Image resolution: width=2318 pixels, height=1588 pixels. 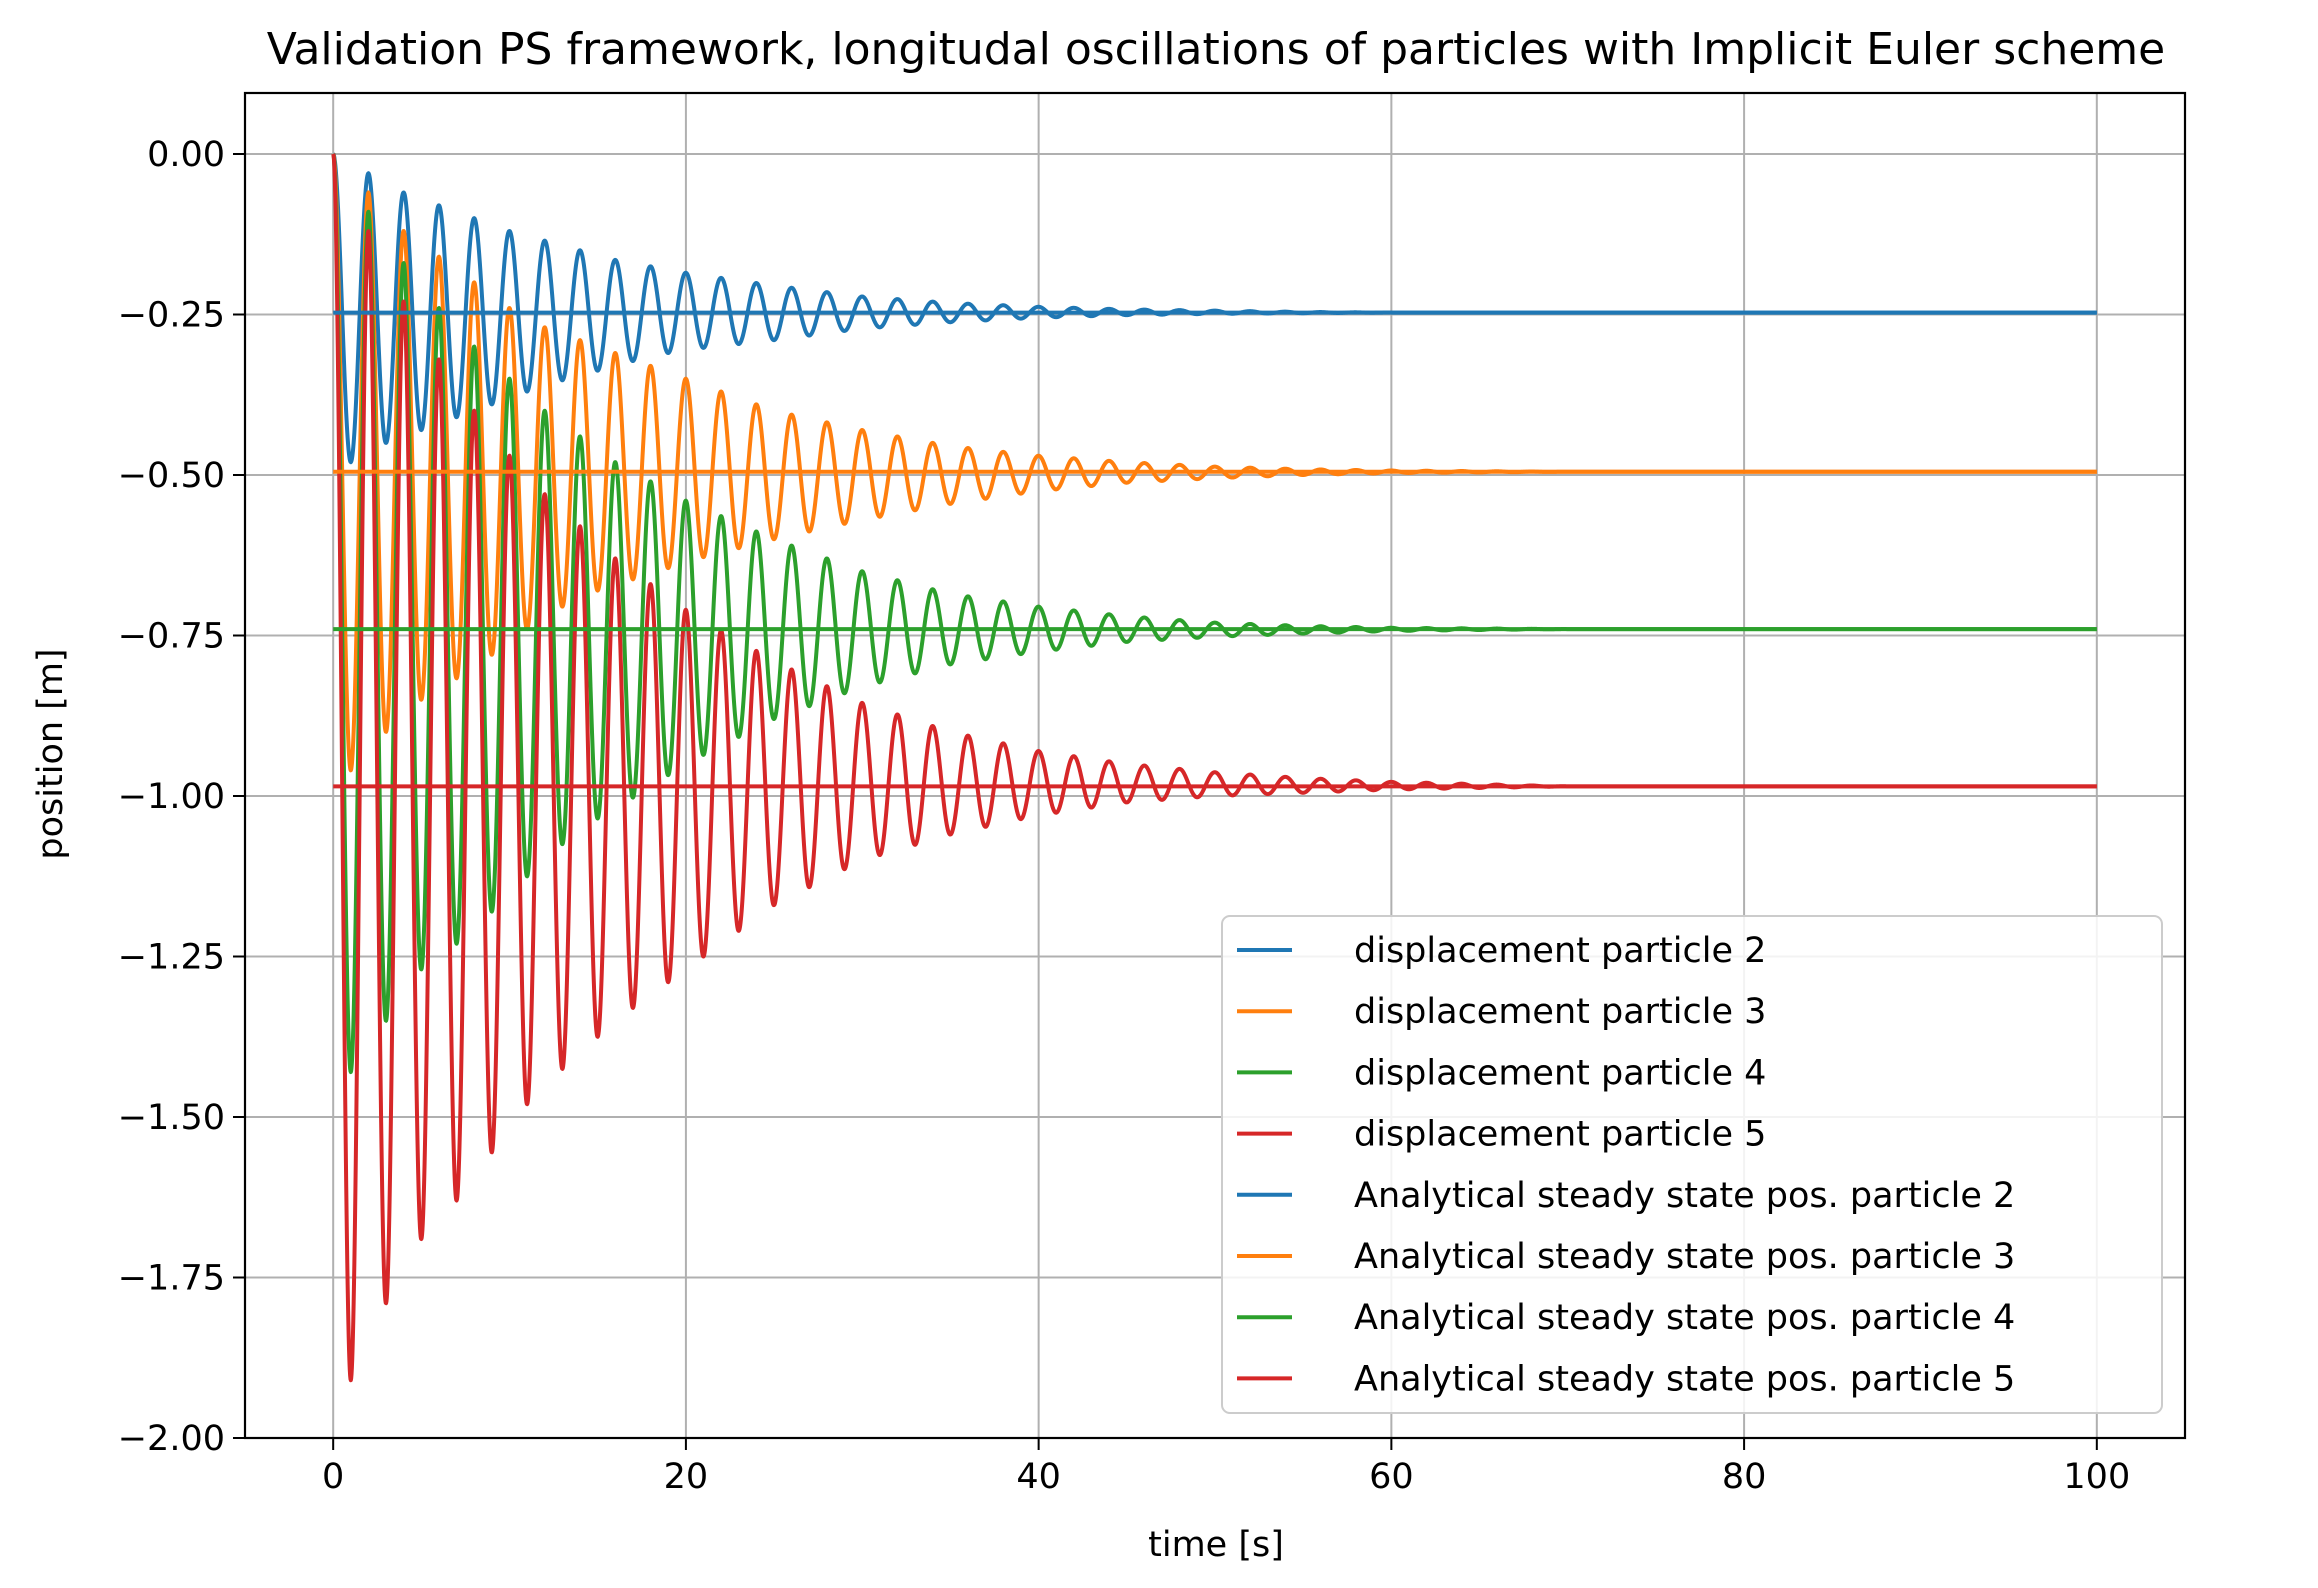 I want to click on y-tick-label: −1.00, so click(x=171, y=797).